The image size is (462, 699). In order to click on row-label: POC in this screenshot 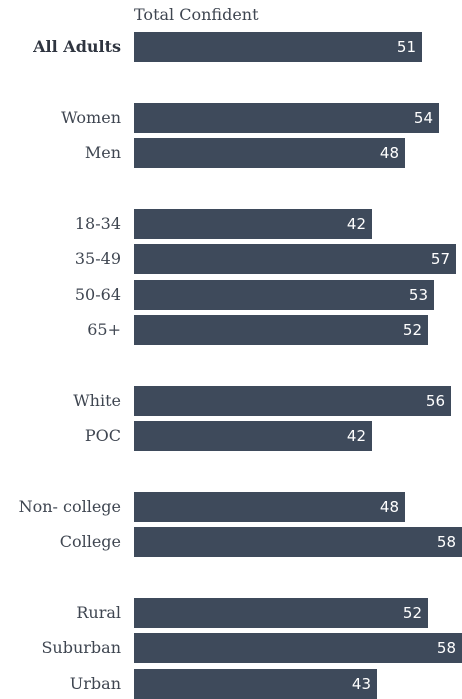, I will do `click(102, 435)`.